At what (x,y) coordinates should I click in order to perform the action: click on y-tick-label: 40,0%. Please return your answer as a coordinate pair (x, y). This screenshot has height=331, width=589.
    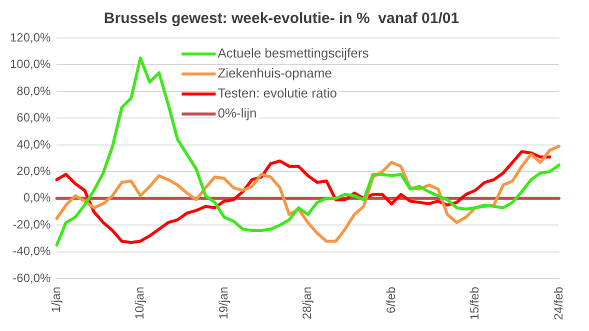
    Looking at the image, I should click on (34, 144).